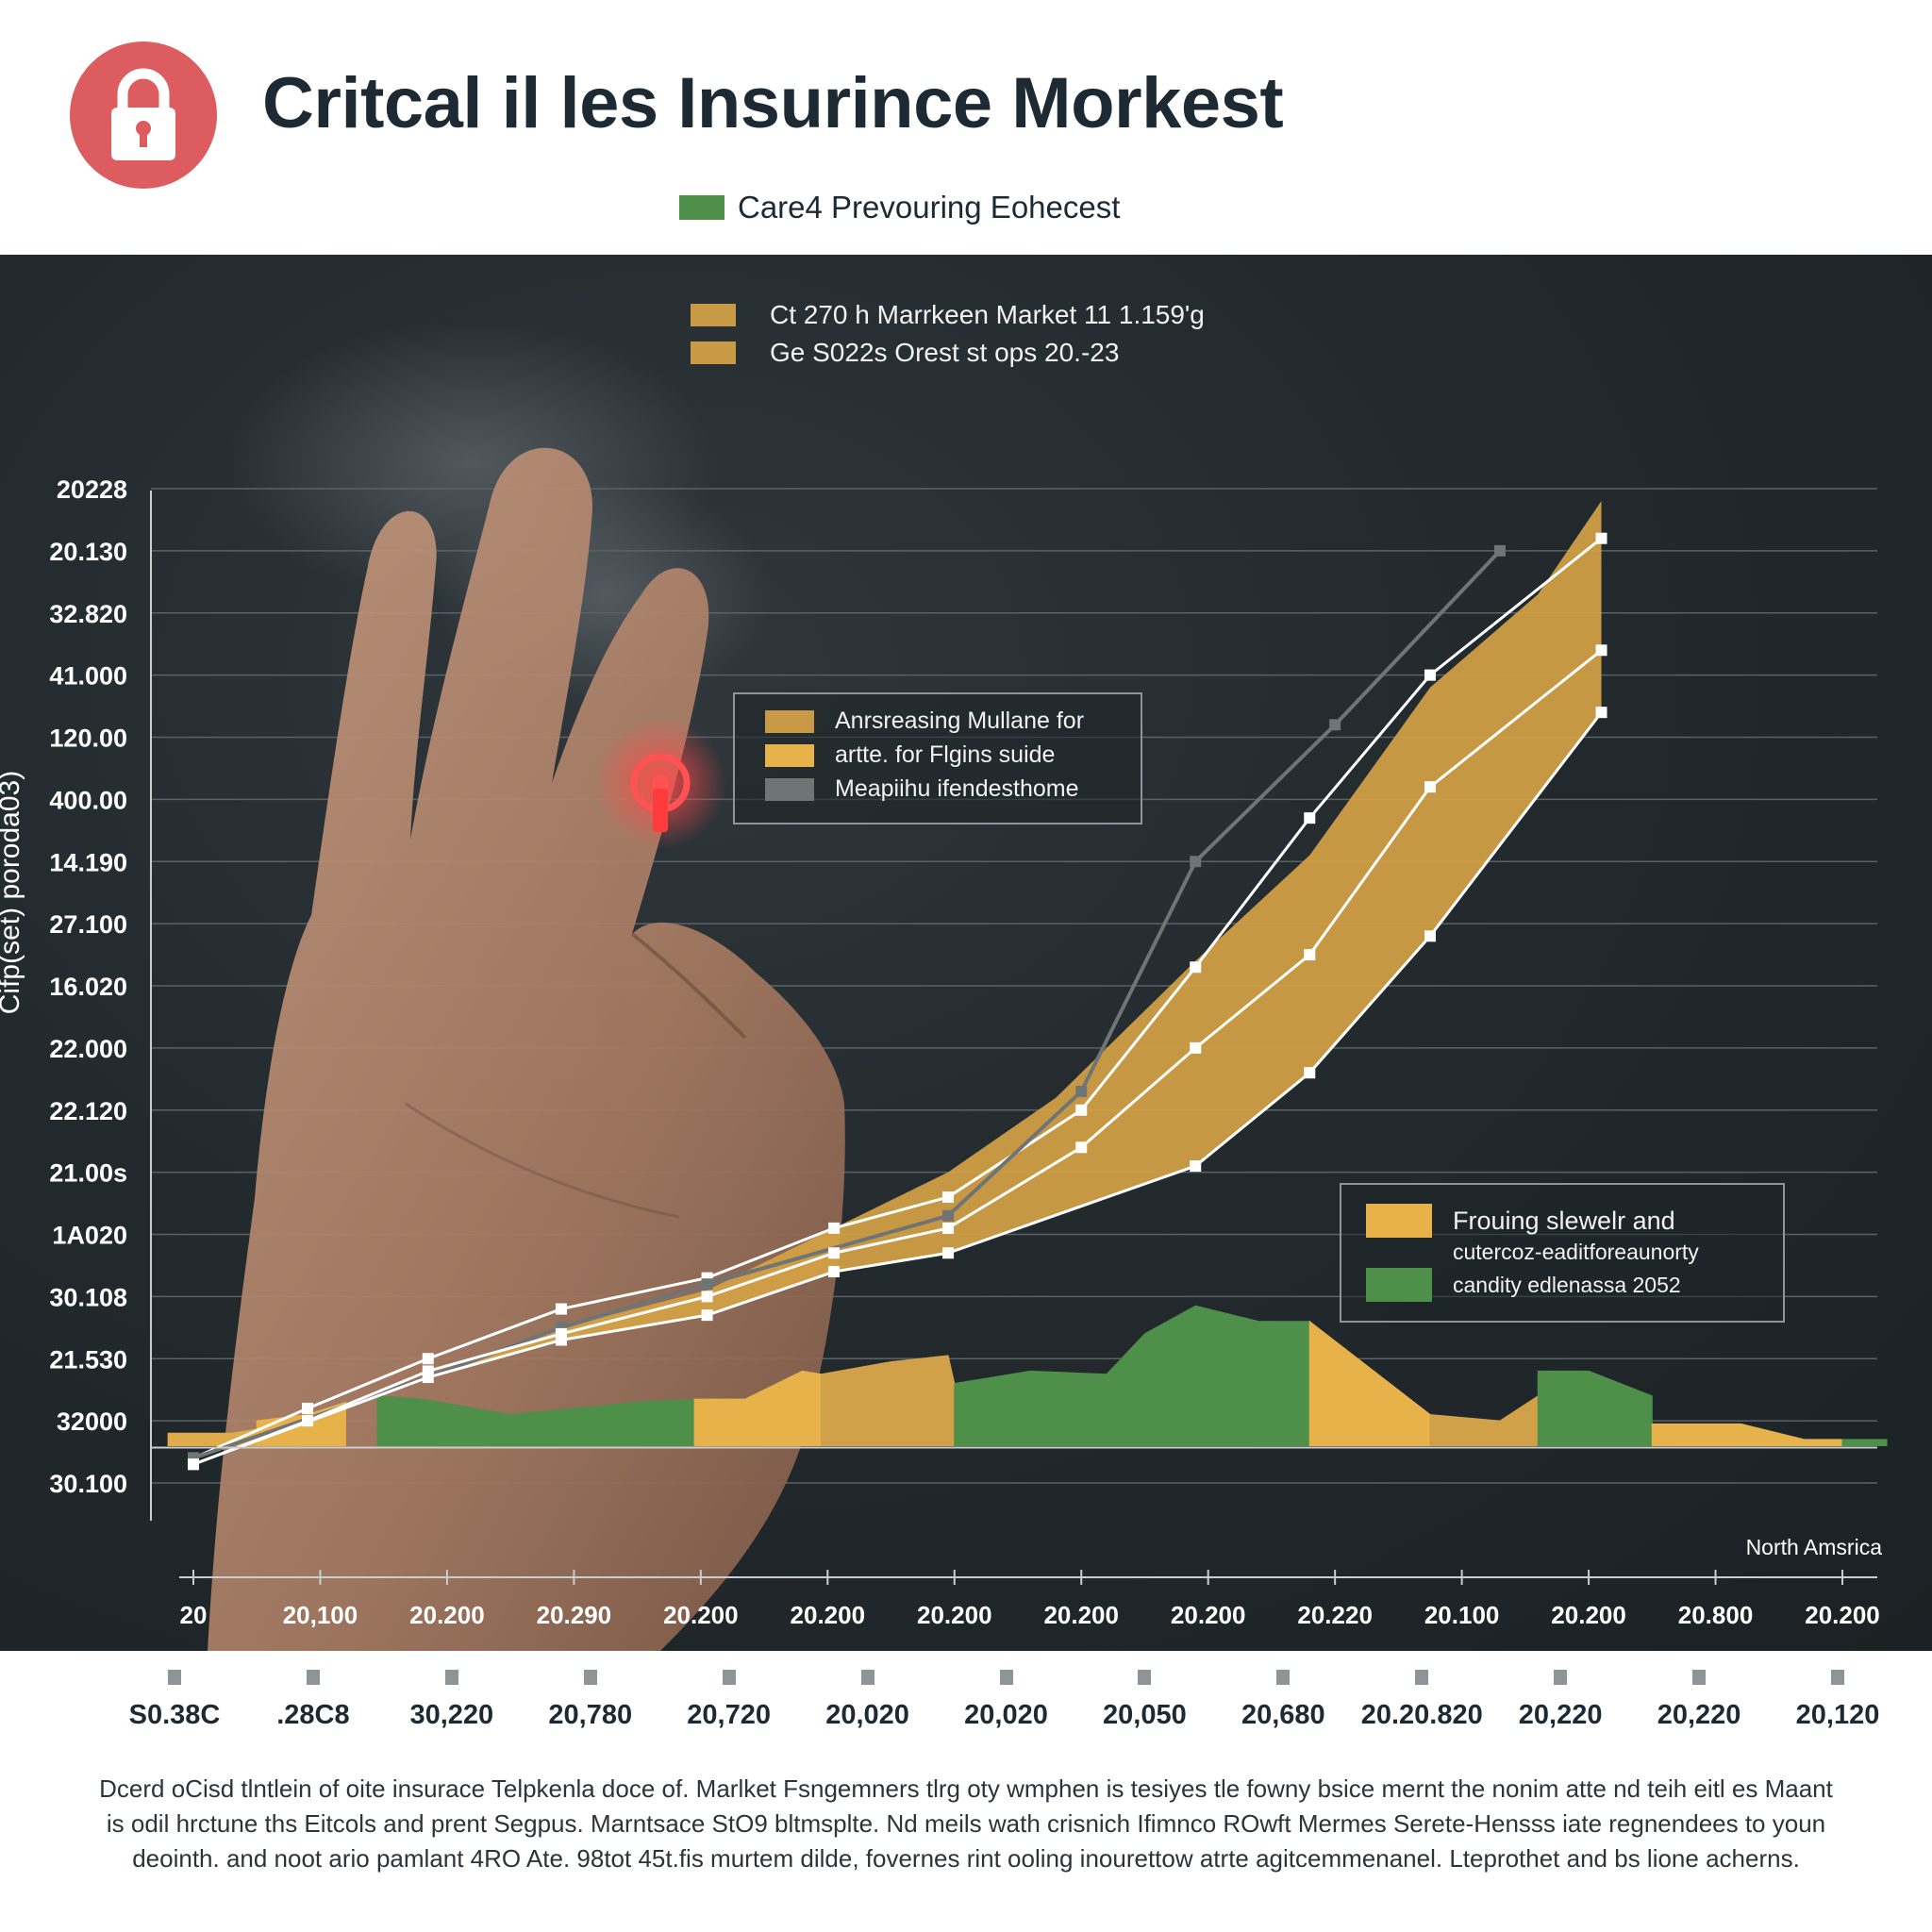 The width and height of the screenshot is (1932, 1932). I want to click on legend-item: Anrsreasing Mullane for, so click(925, 721).